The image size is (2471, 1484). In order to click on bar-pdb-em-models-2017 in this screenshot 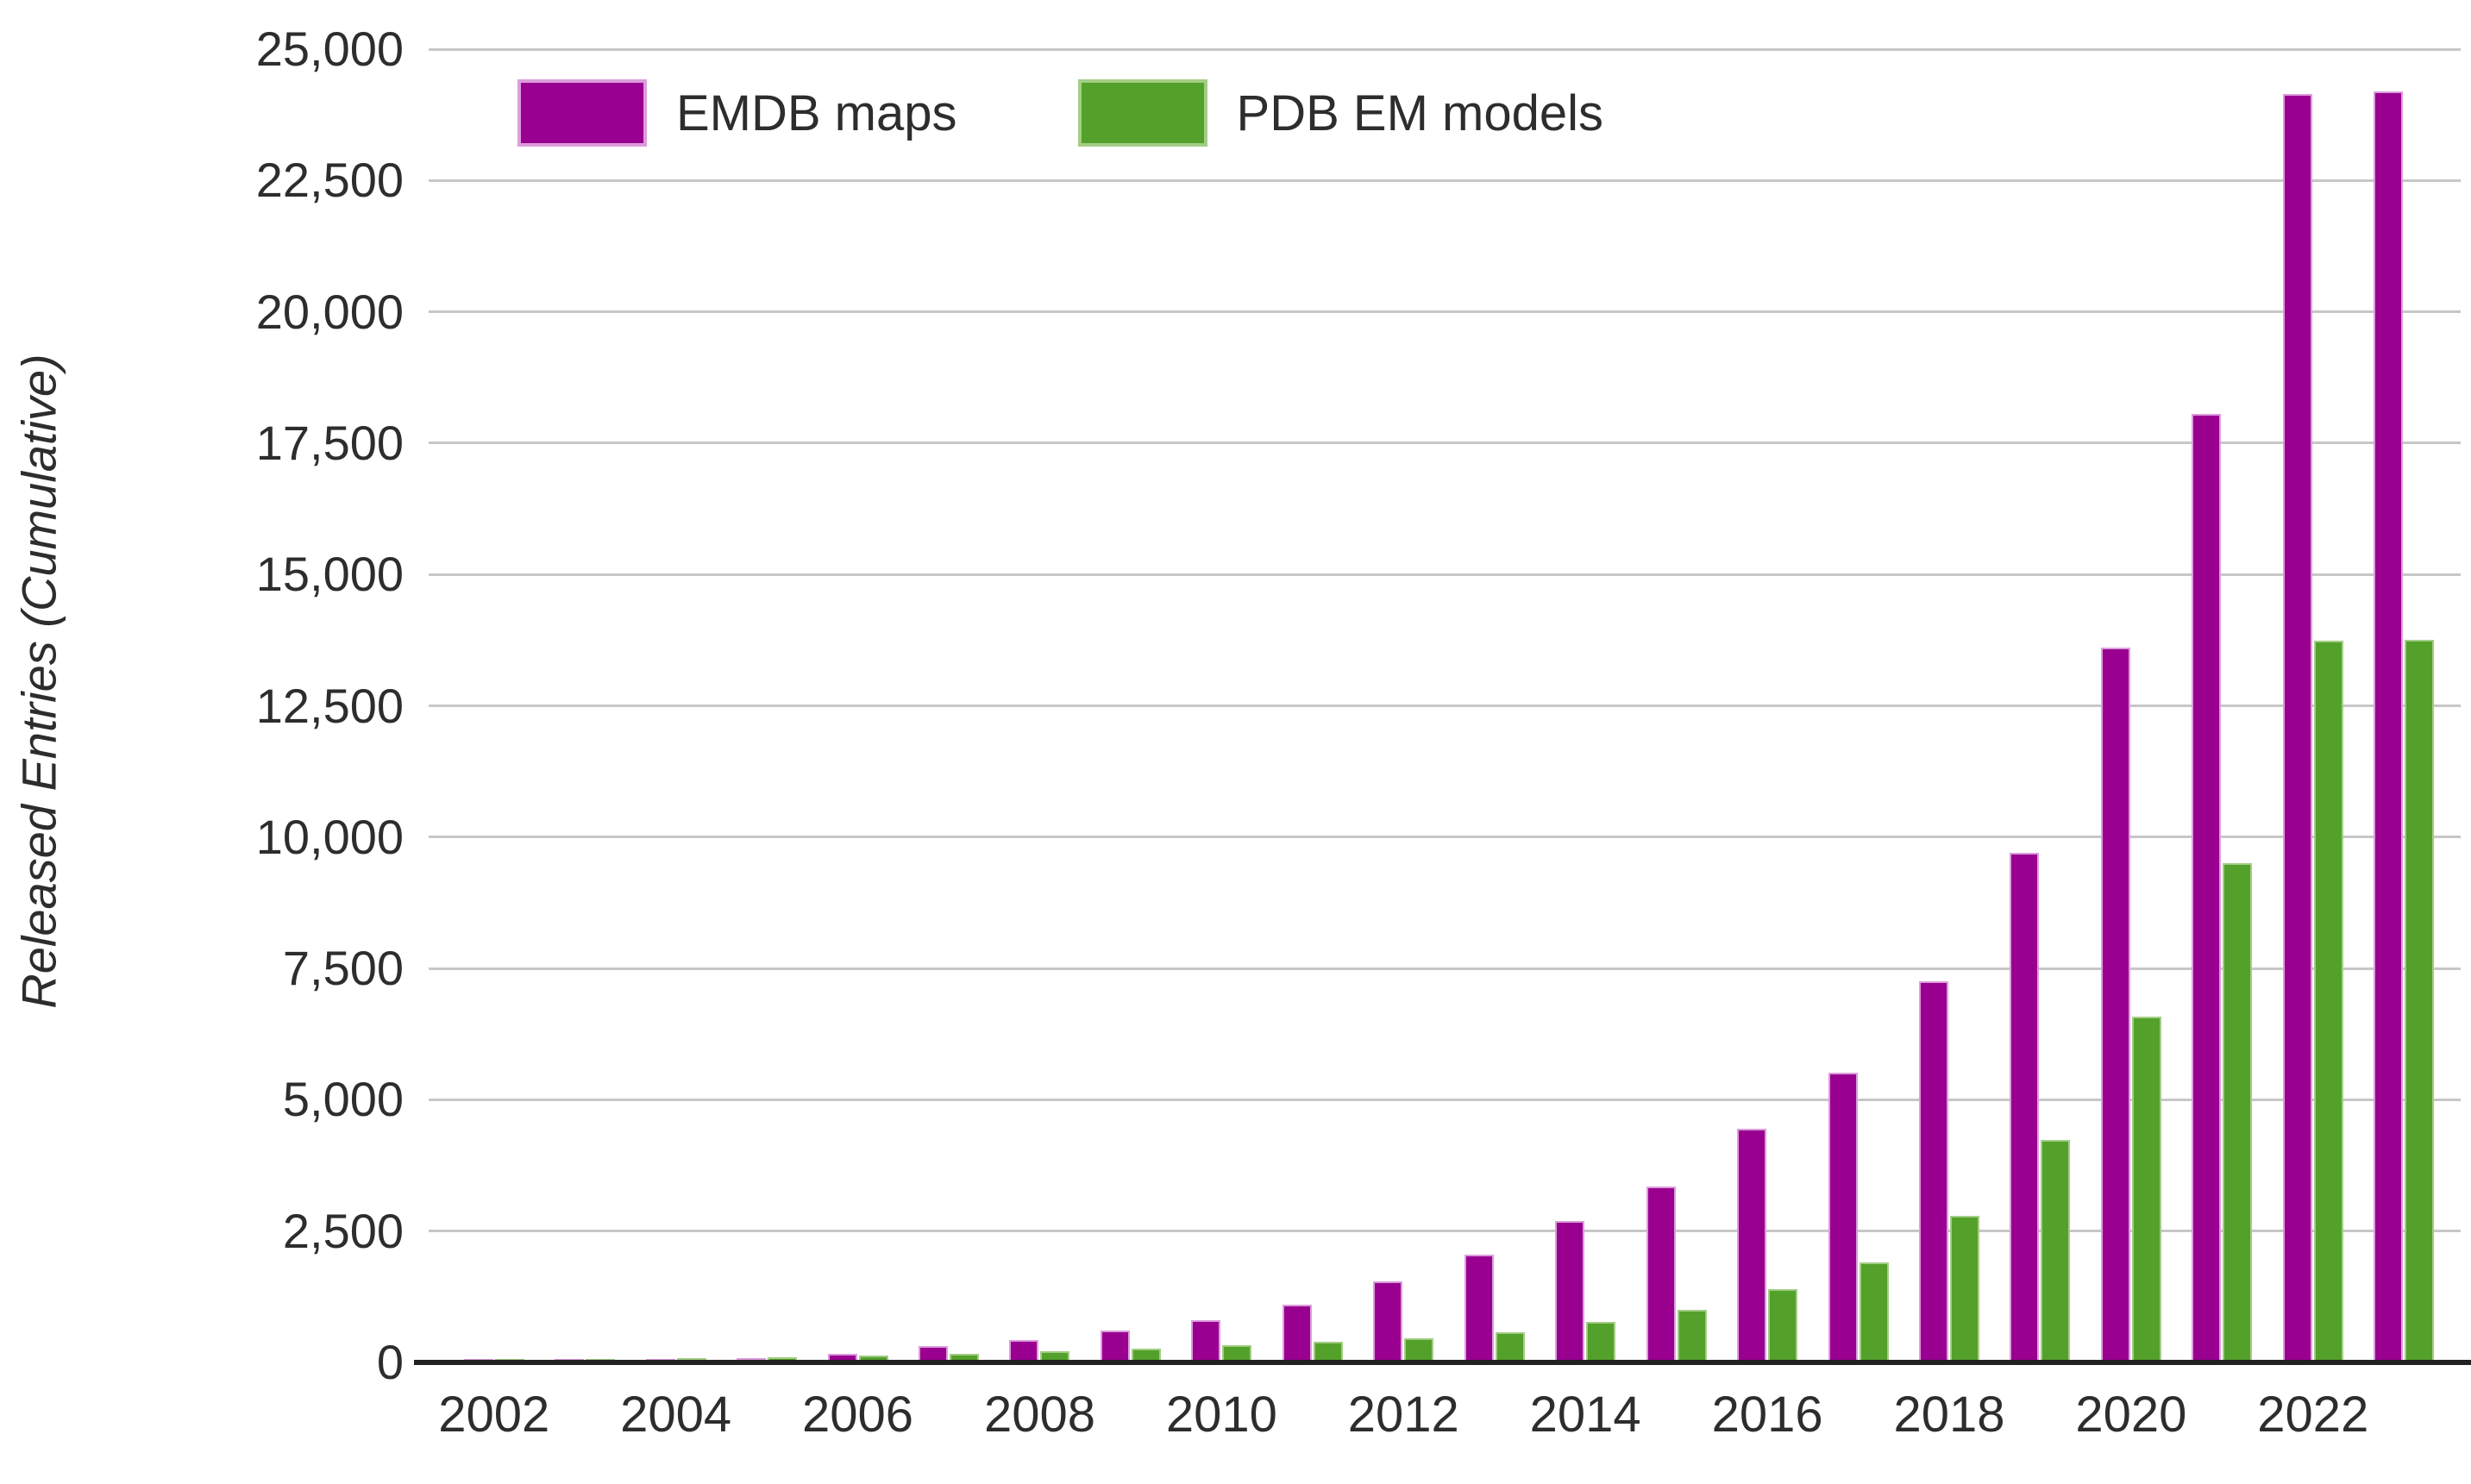, I will do `click(1874, 1312)`.